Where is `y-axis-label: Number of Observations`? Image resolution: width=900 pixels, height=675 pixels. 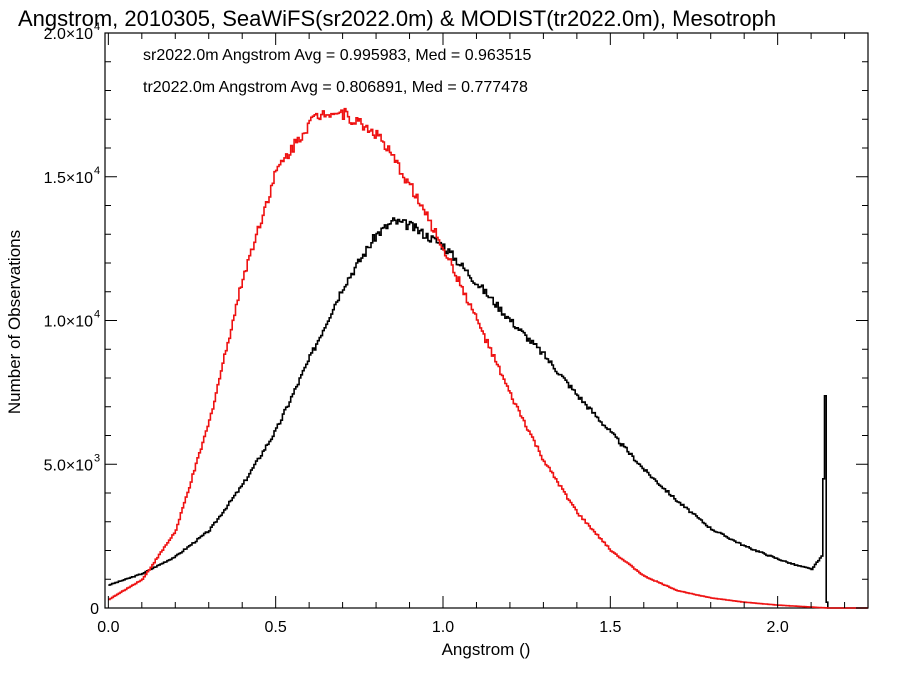 y-axis-label: Number of Observations is located at coordinates (14, 322).